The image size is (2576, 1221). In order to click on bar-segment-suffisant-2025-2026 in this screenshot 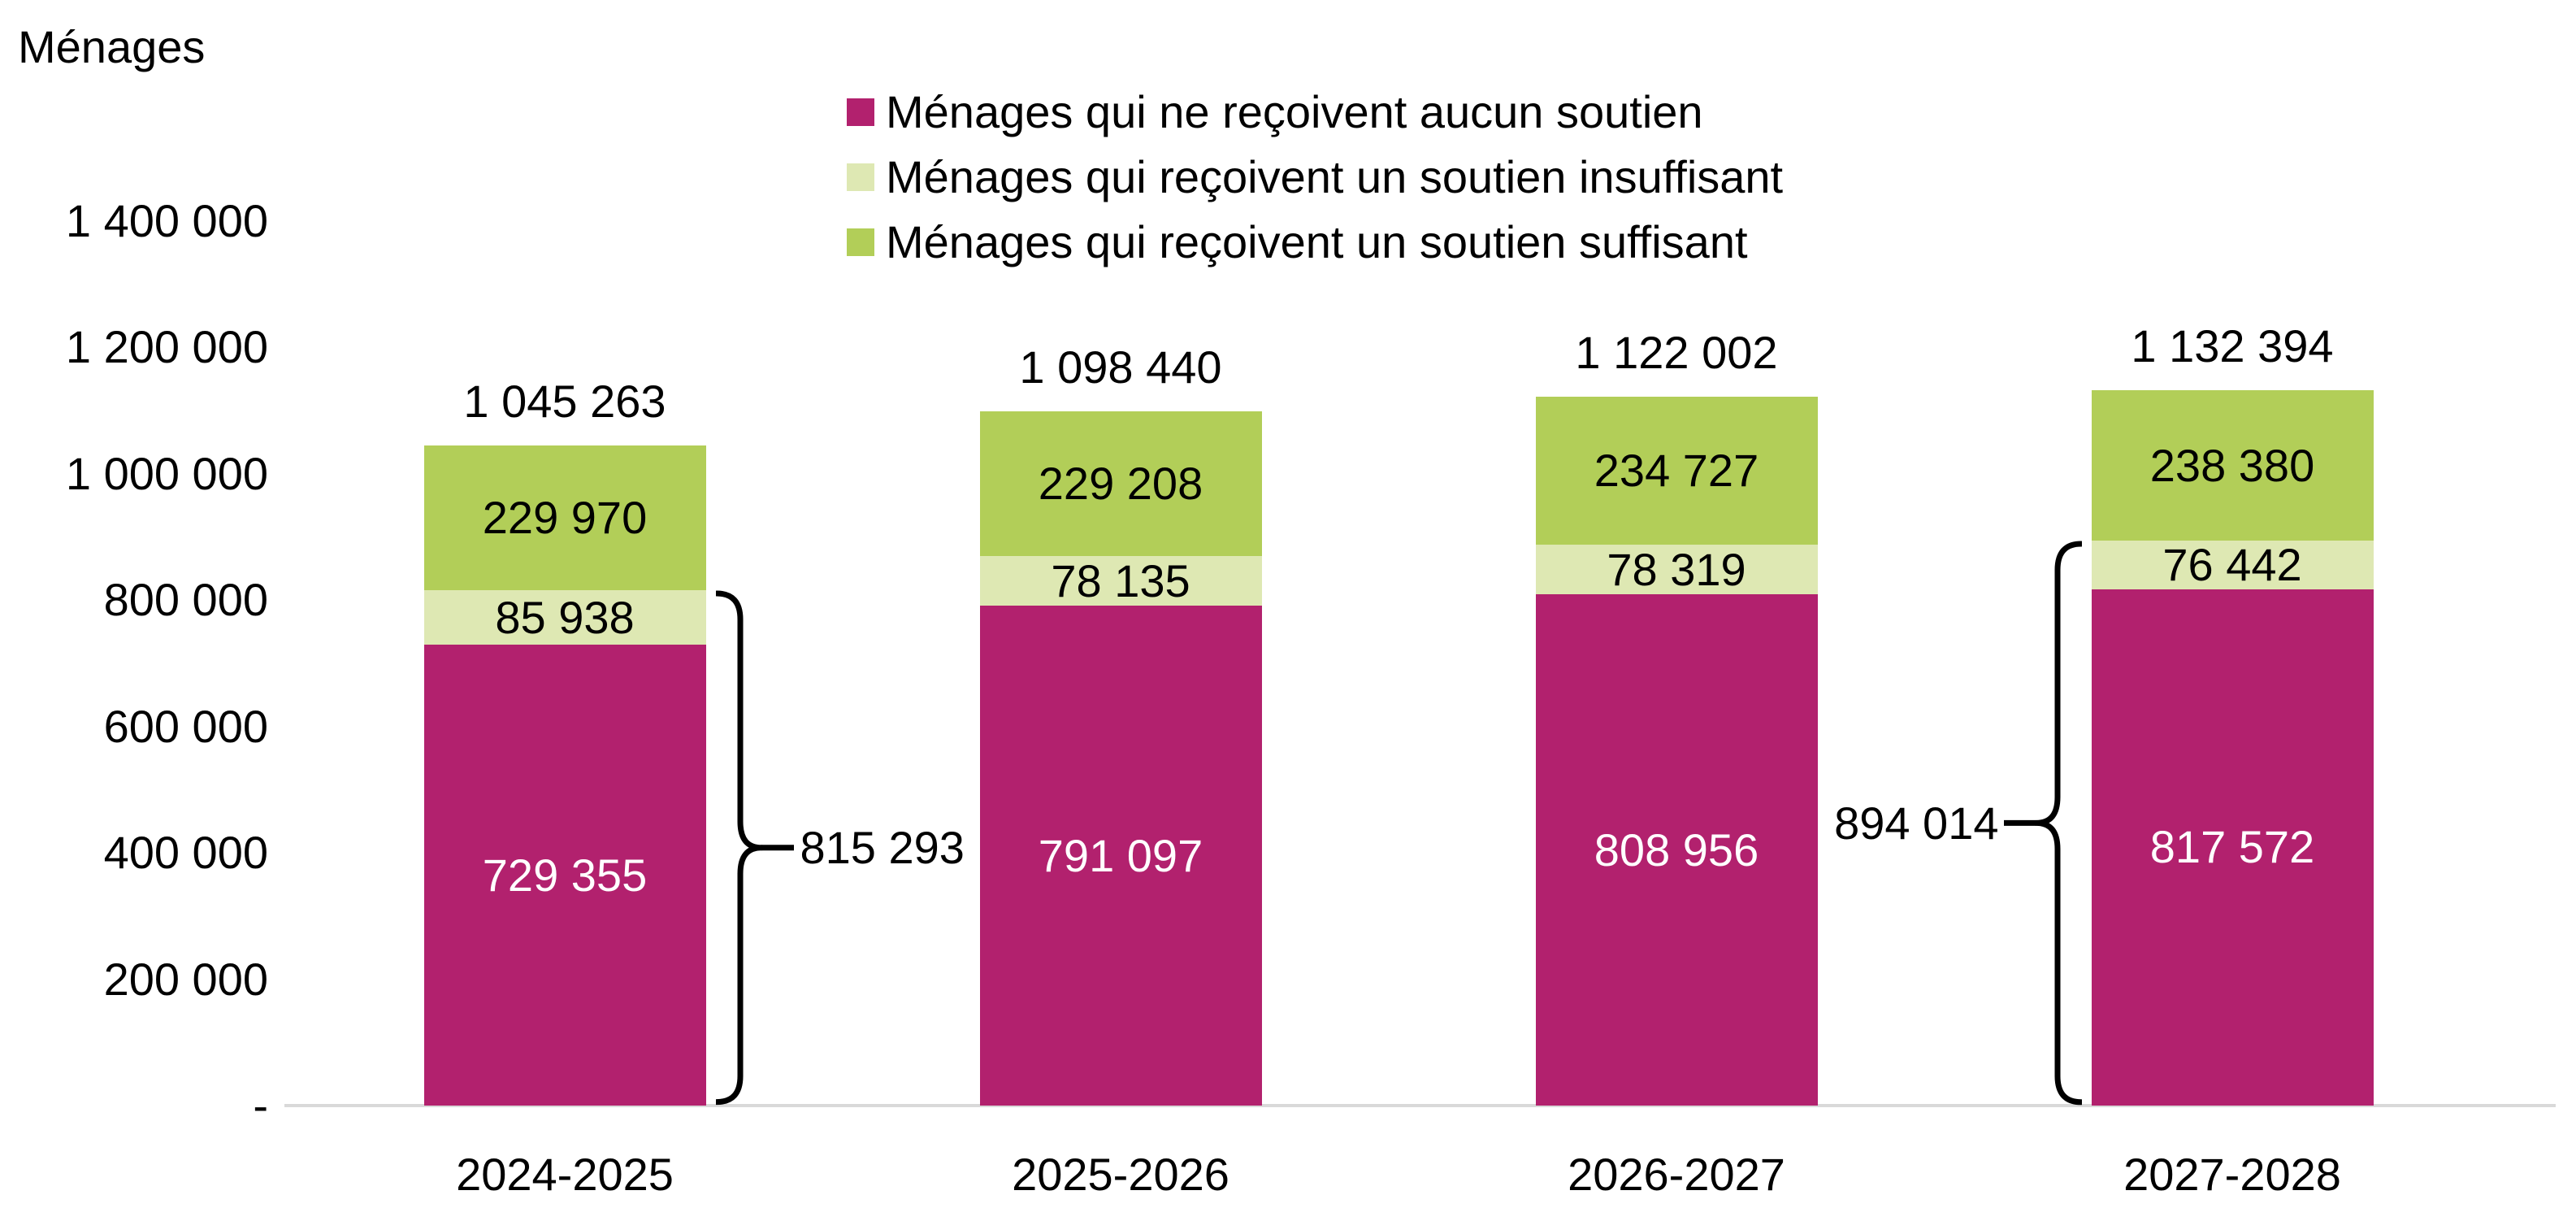, I will do `click(1120, 484)`.